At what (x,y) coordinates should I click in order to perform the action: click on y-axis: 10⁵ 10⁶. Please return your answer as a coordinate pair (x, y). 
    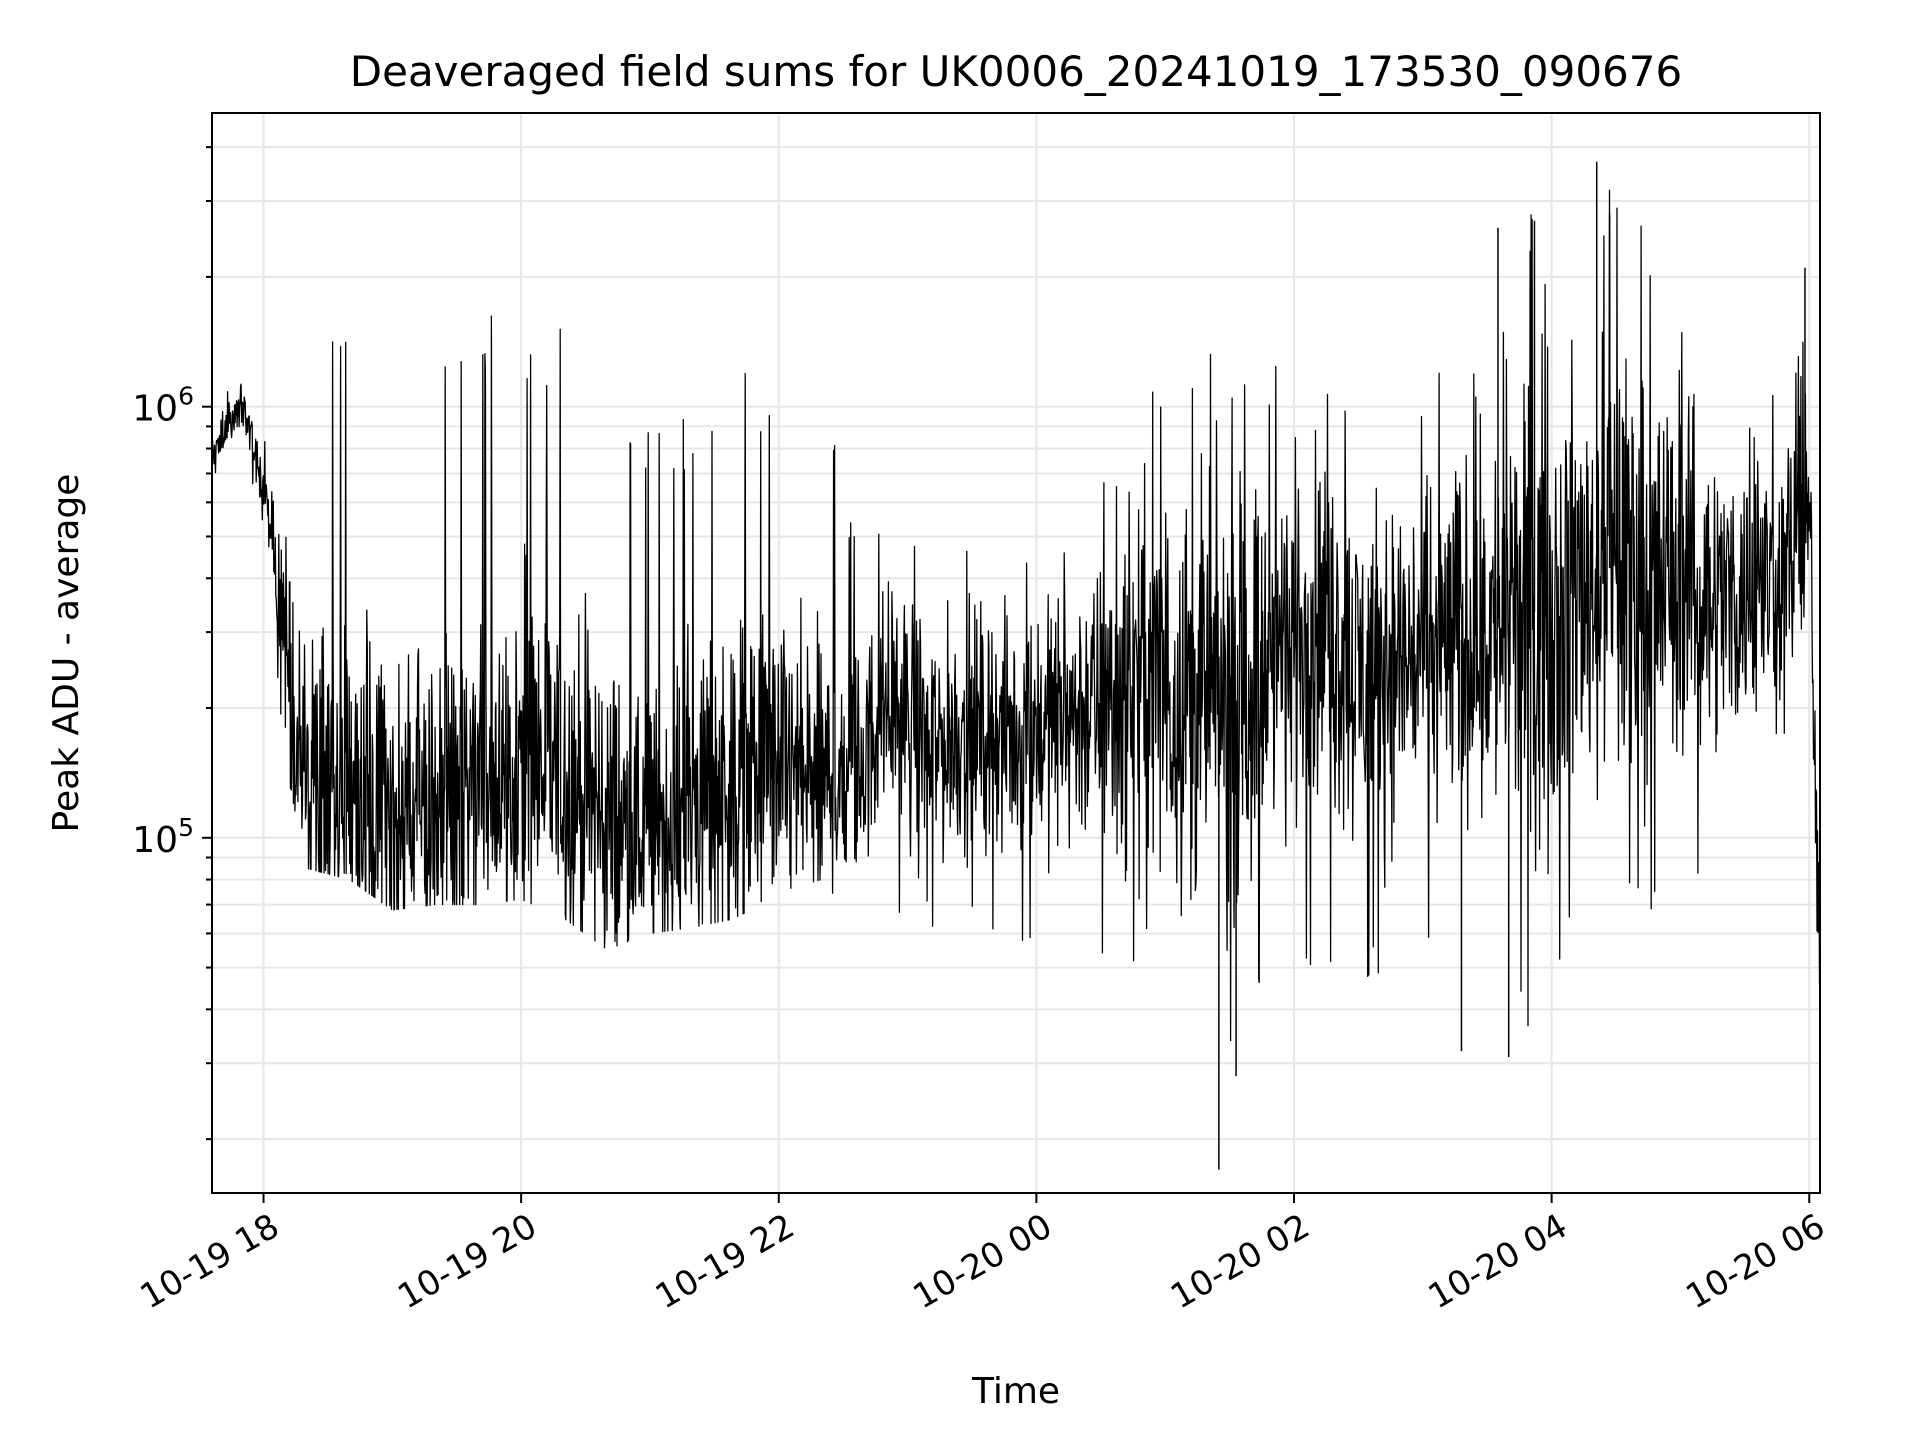
    Looking at the image, I should click on (172, 643).